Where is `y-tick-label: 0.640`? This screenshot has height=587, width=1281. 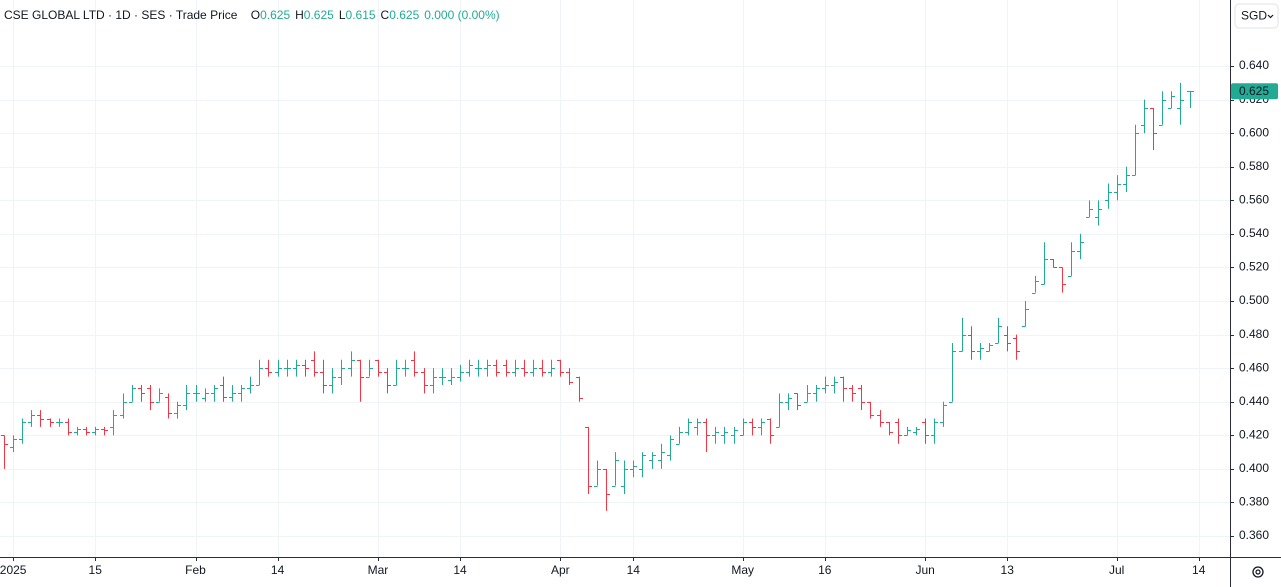 y-tick-label: 0.640 is located at coordinates (1254, 65).